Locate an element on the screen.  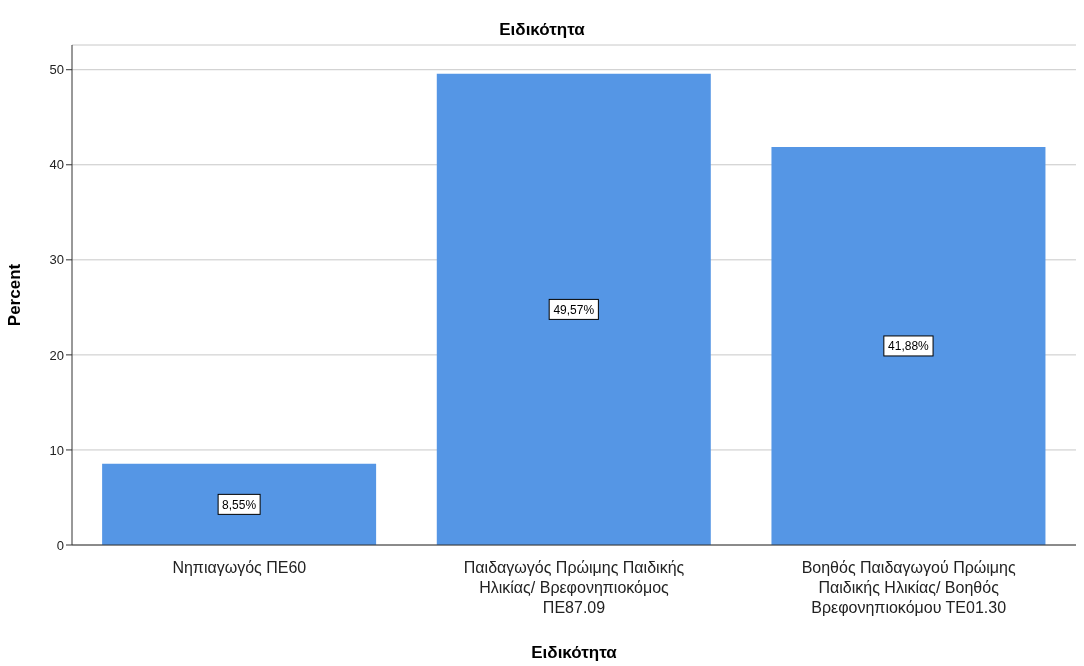
y-tick-label: 30 is located at coordinates (56, 260).